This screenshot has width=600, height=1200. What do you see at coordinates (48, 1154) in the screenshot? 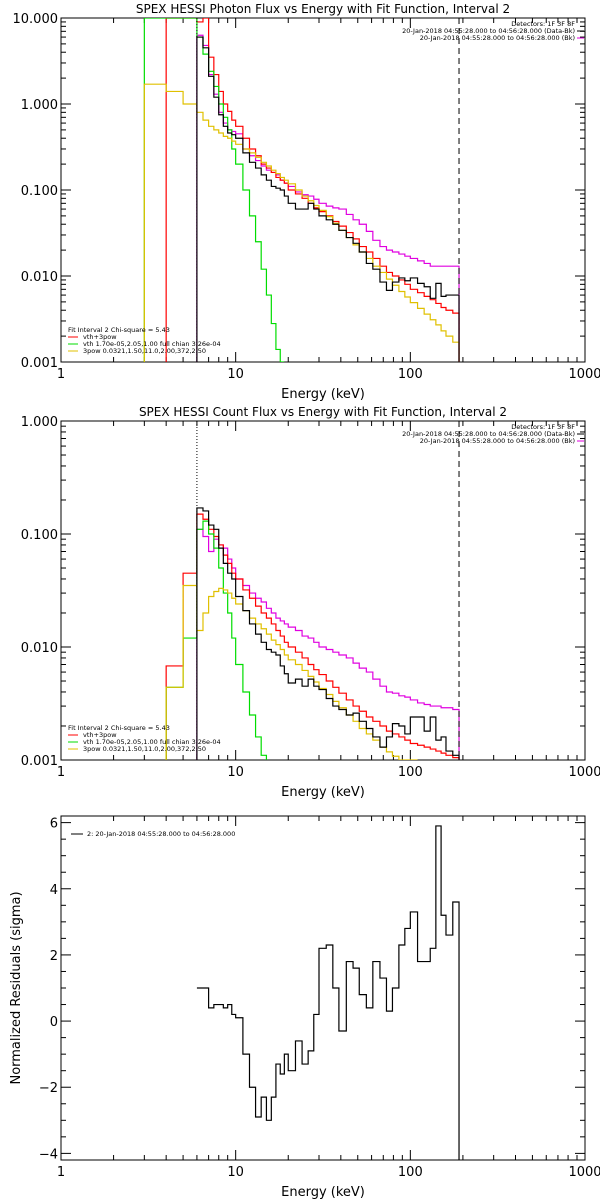
I see `y-tick-label: −4` at bounding box center [48, 1154].